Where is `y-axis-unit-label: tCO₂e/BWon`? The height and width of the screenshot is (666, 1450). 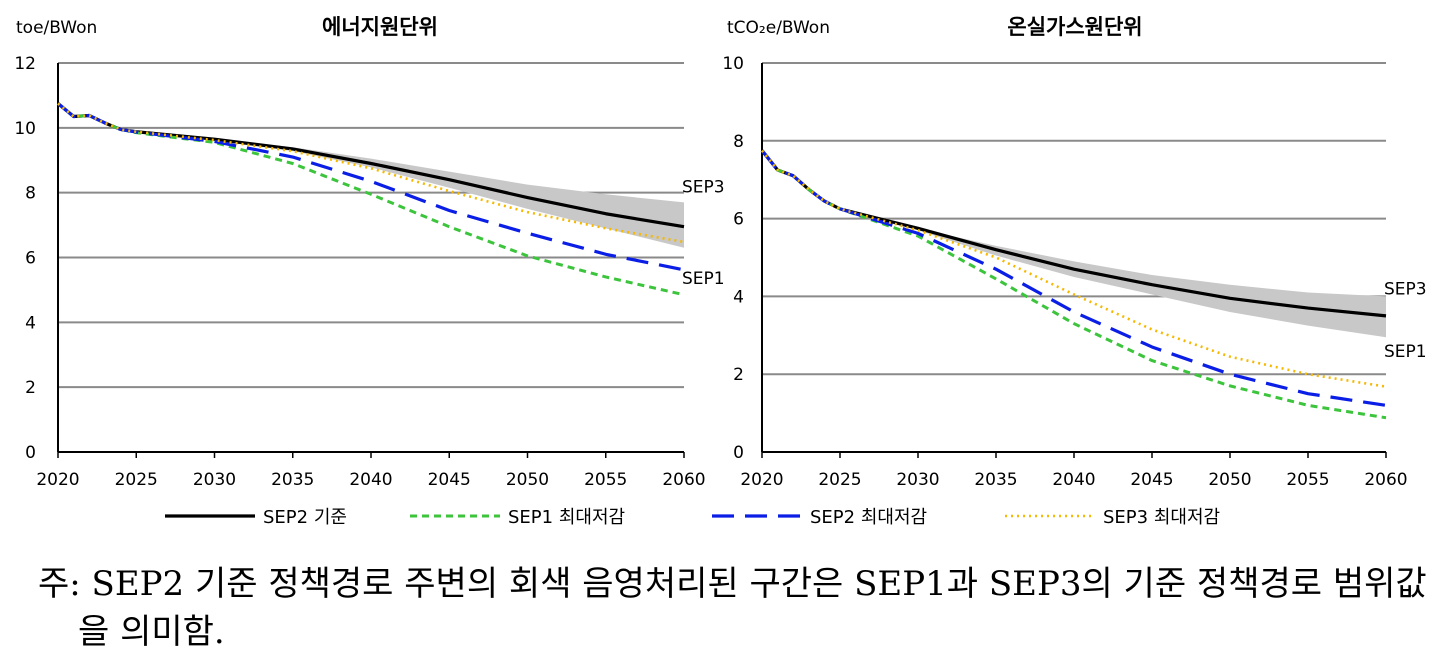
y-axis-unit-label: tCO₂e/BWon is located at coordinates (778, 28).